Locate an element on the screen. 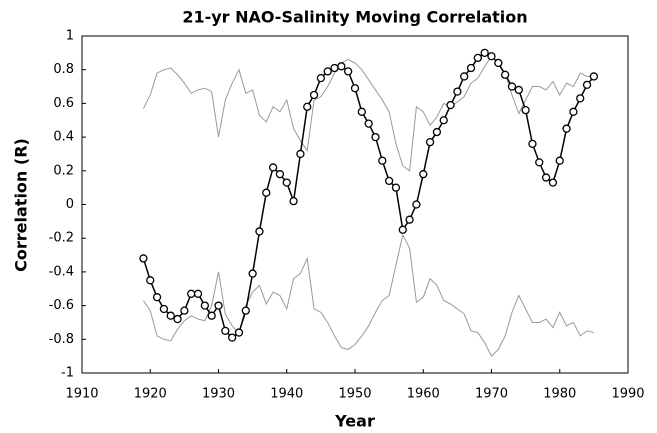 This screenshot has height=433, width=657. y-tick-label: 0.2 is located at coordinates (63, 170).